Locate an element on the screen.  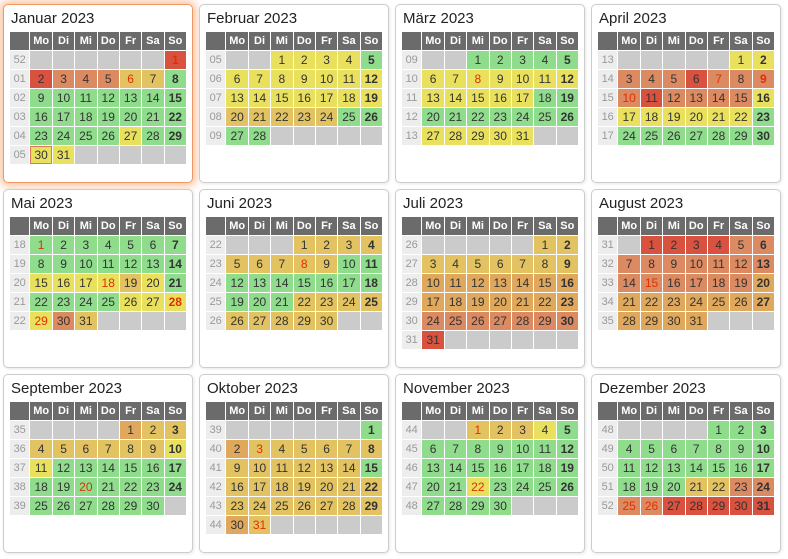
day-cell: 21 is located at coordinates (522, 302).